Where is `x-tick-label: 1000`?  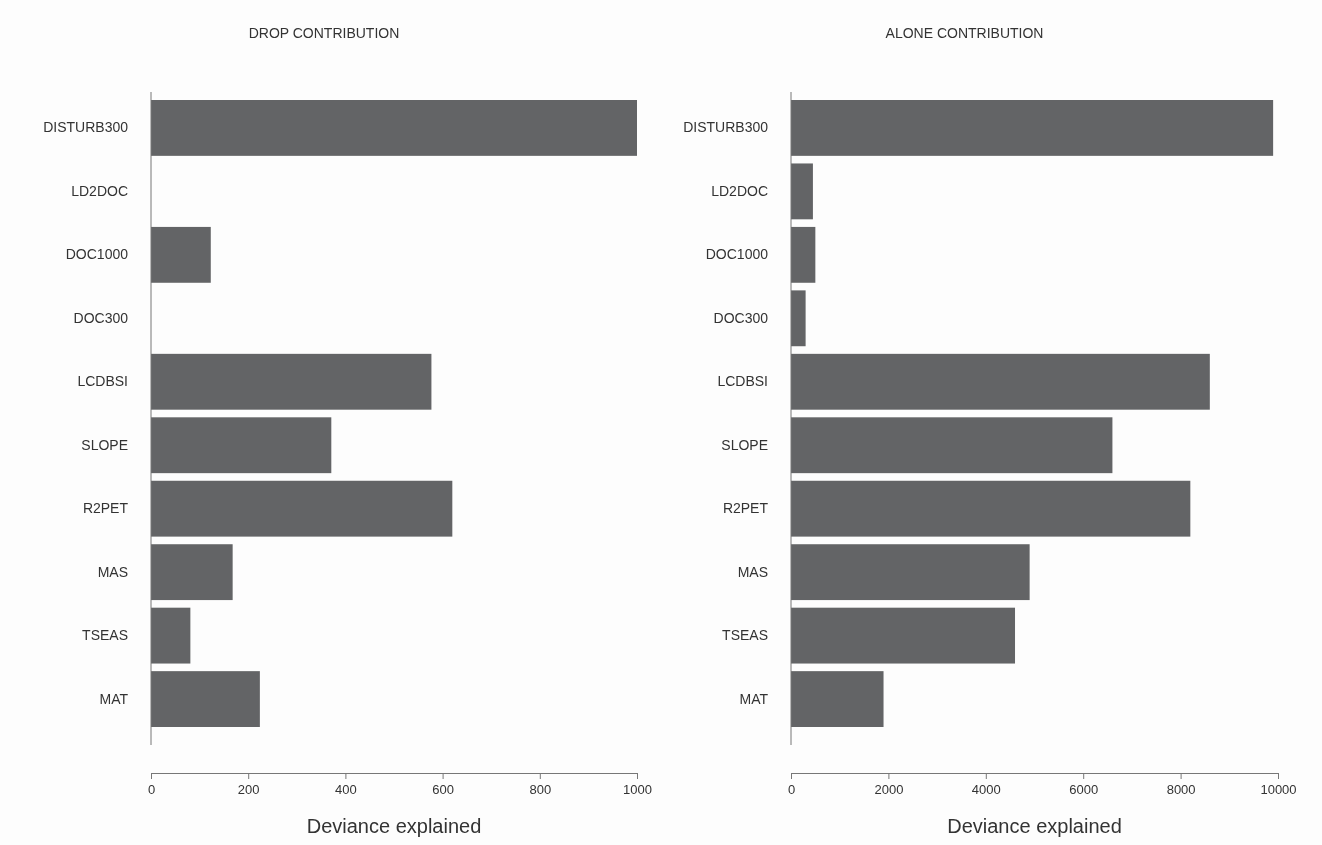
x-tick-label: 1000 is located at coordinates (637, 789).